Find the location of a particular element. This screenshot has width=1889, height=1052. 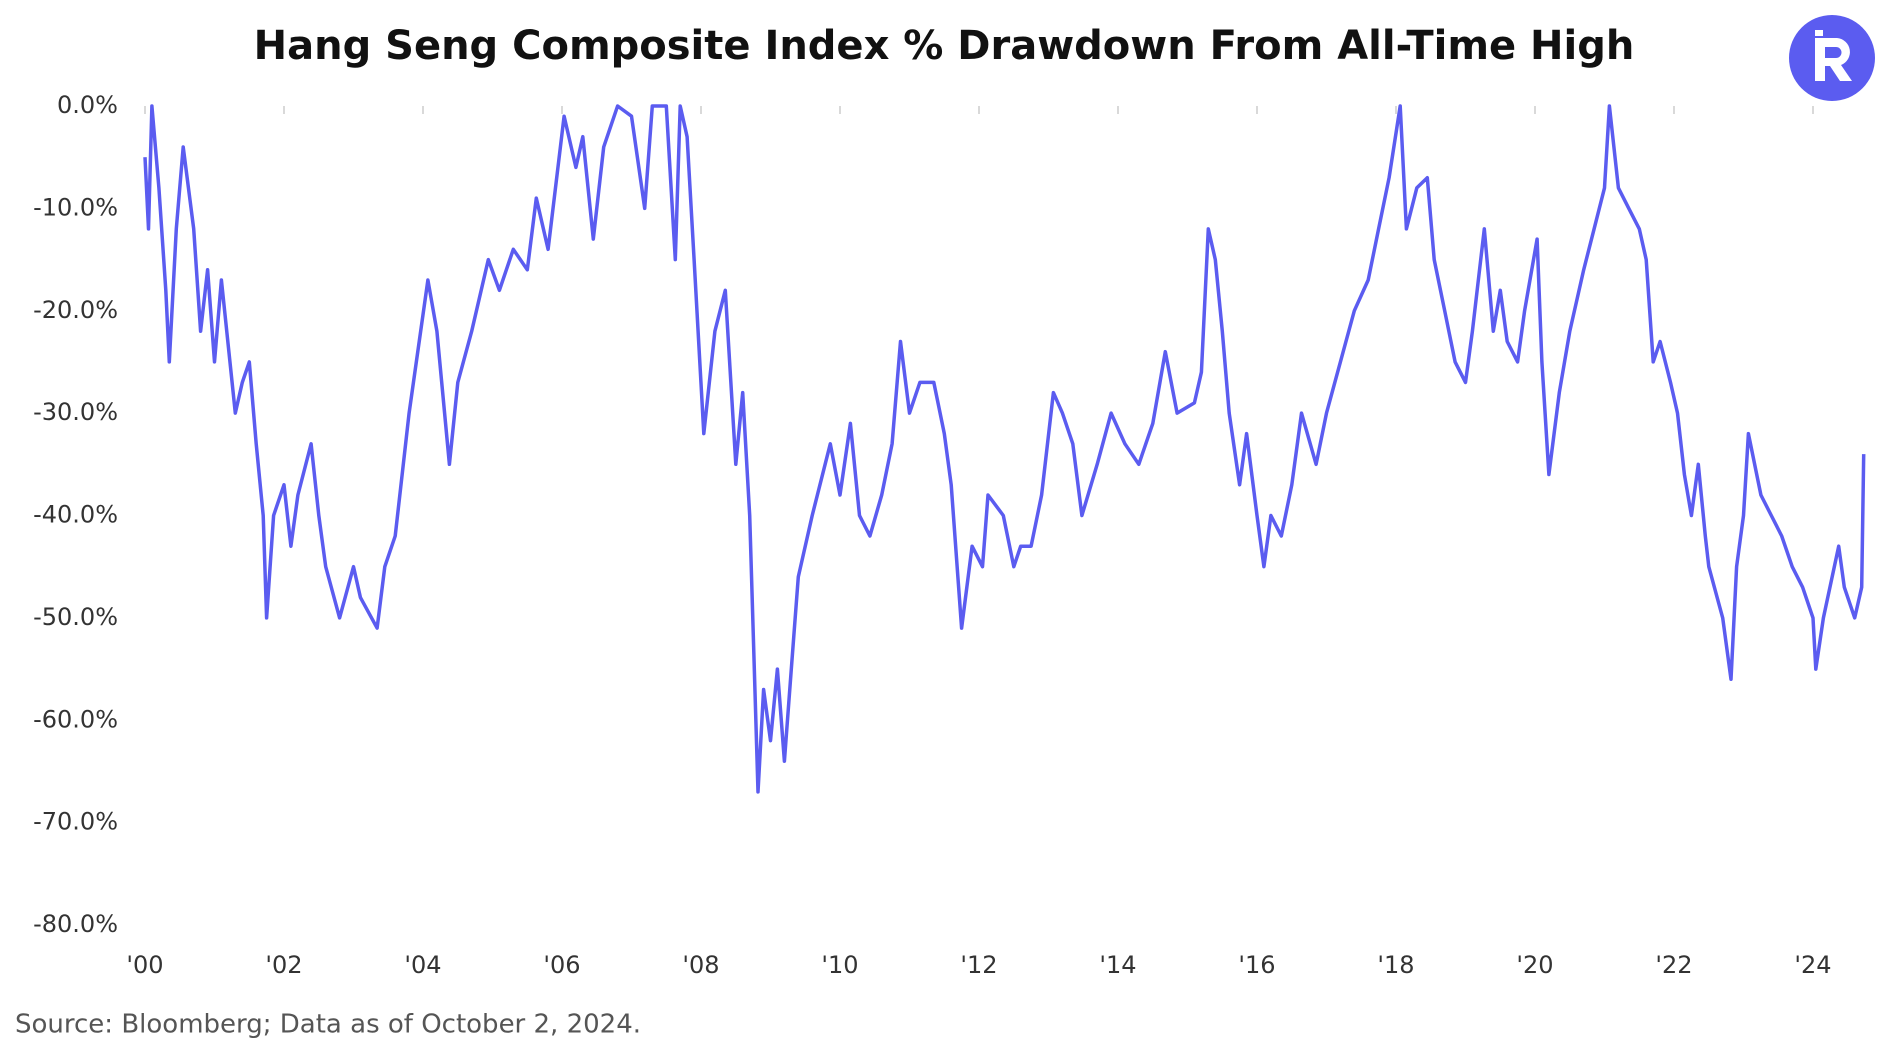

x-tick-label: '18 is located at coordinates (1395, 965).